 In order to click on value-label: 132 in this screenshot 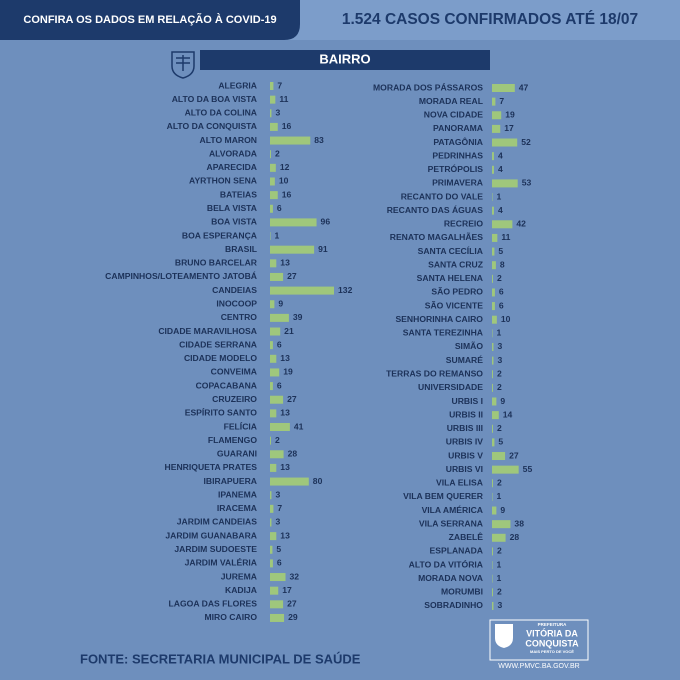, I will do `click(345, 290)`.